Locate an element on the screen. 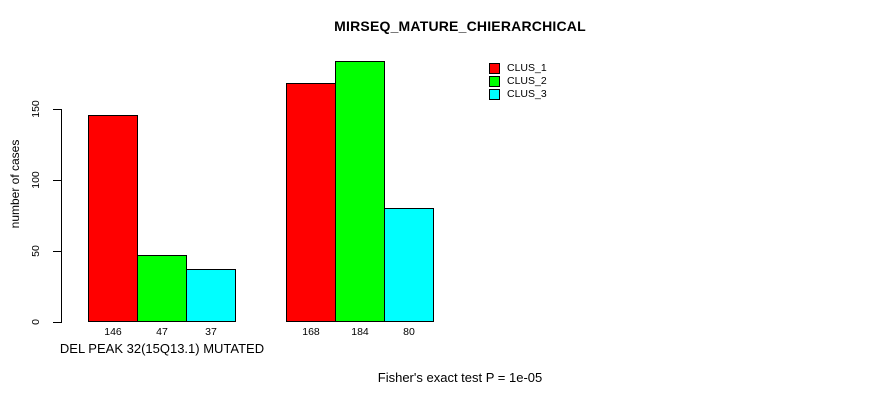 The height and width of the screenshot is (400, 890). bar-clus_3-group2 is located at coordinates (409, 265).